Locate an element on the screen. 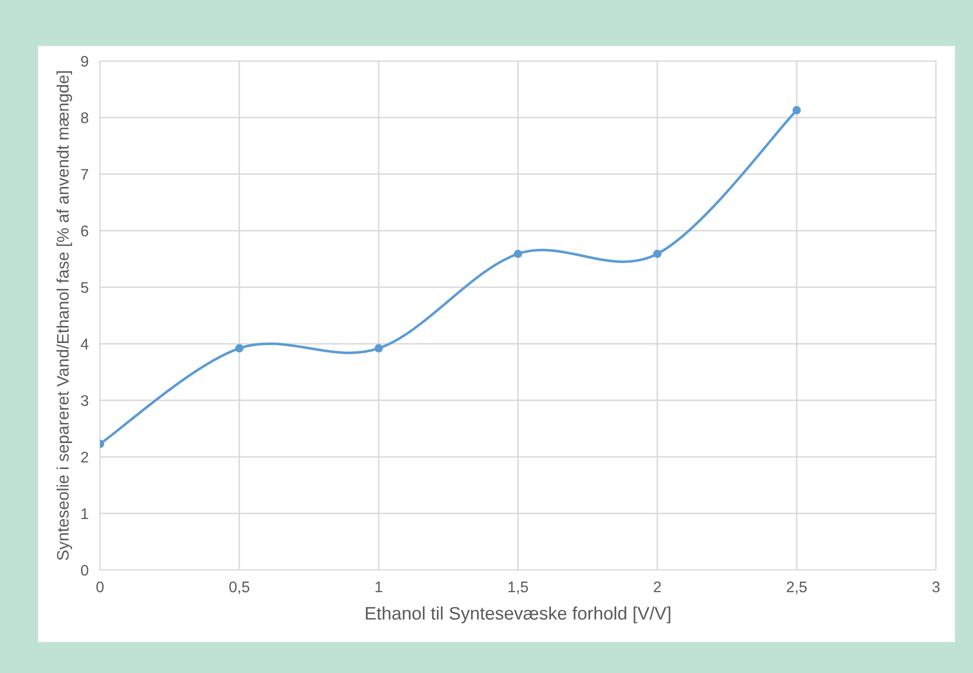 The width and height of the screenshot is (973, 673). x-tick-label: 3 is located at coordinates (936, 587).